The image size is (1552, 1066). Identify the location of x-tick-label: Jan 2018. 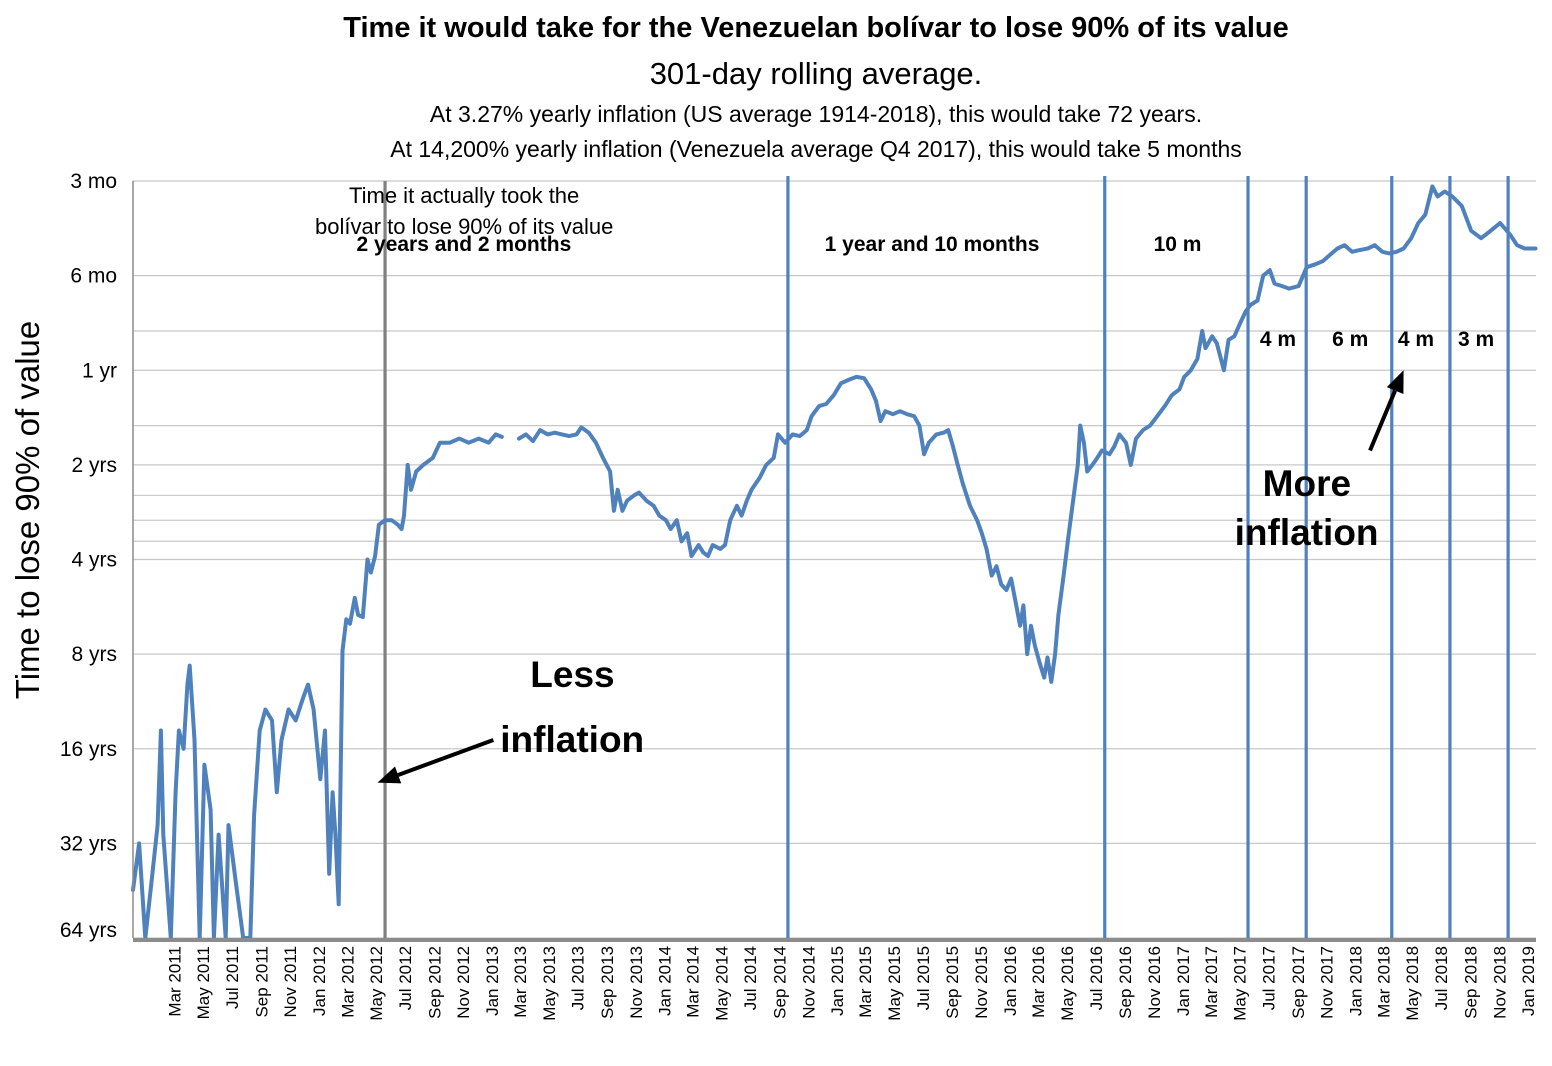
(1356, 981).